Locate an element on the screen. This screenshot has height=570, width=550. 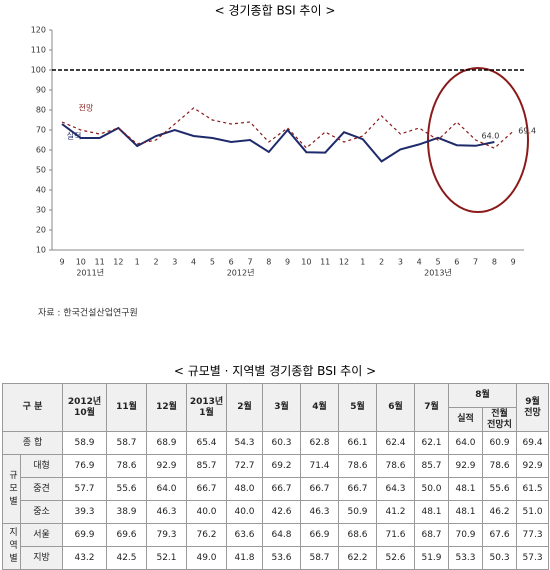
value-label: 69.4 is located at coordinates (527, 131).